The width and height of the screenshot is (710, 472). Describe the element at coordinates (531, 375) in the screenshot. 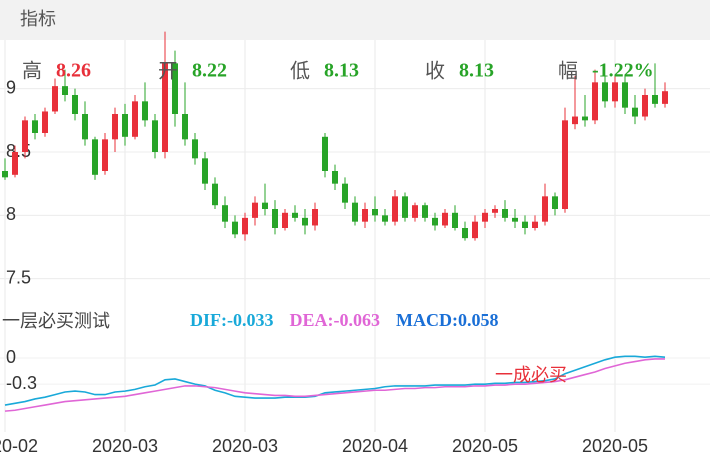

I see `annotation: 一成必买` at that location.